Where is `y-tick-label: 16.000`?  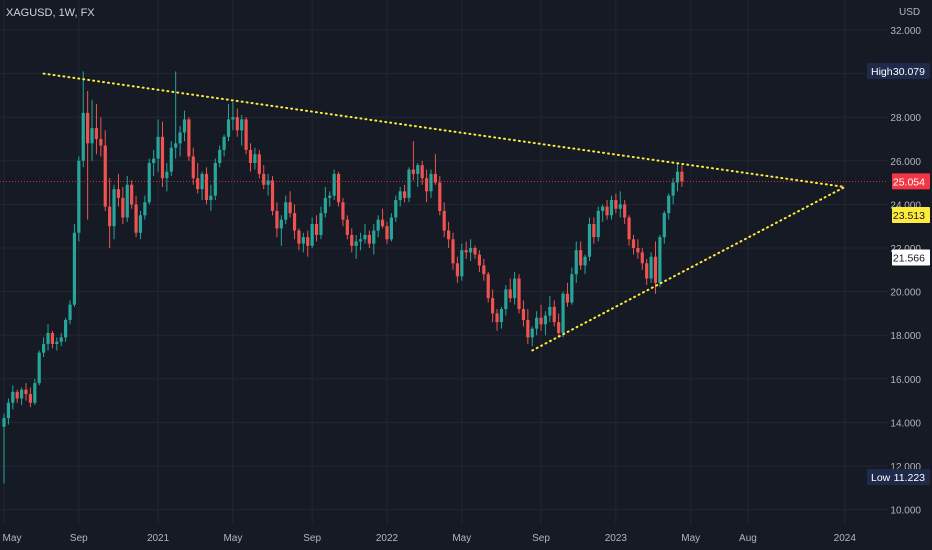
y-tick-label: 16.000 is located at coordinates (905, 380).